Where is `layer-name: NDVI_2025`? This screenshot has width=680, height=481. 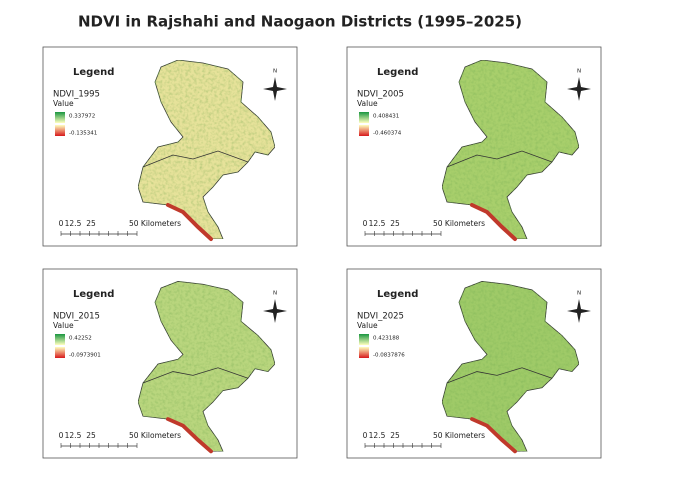
layer-name: NDVI_2025 is located at coordinates (380, 317).